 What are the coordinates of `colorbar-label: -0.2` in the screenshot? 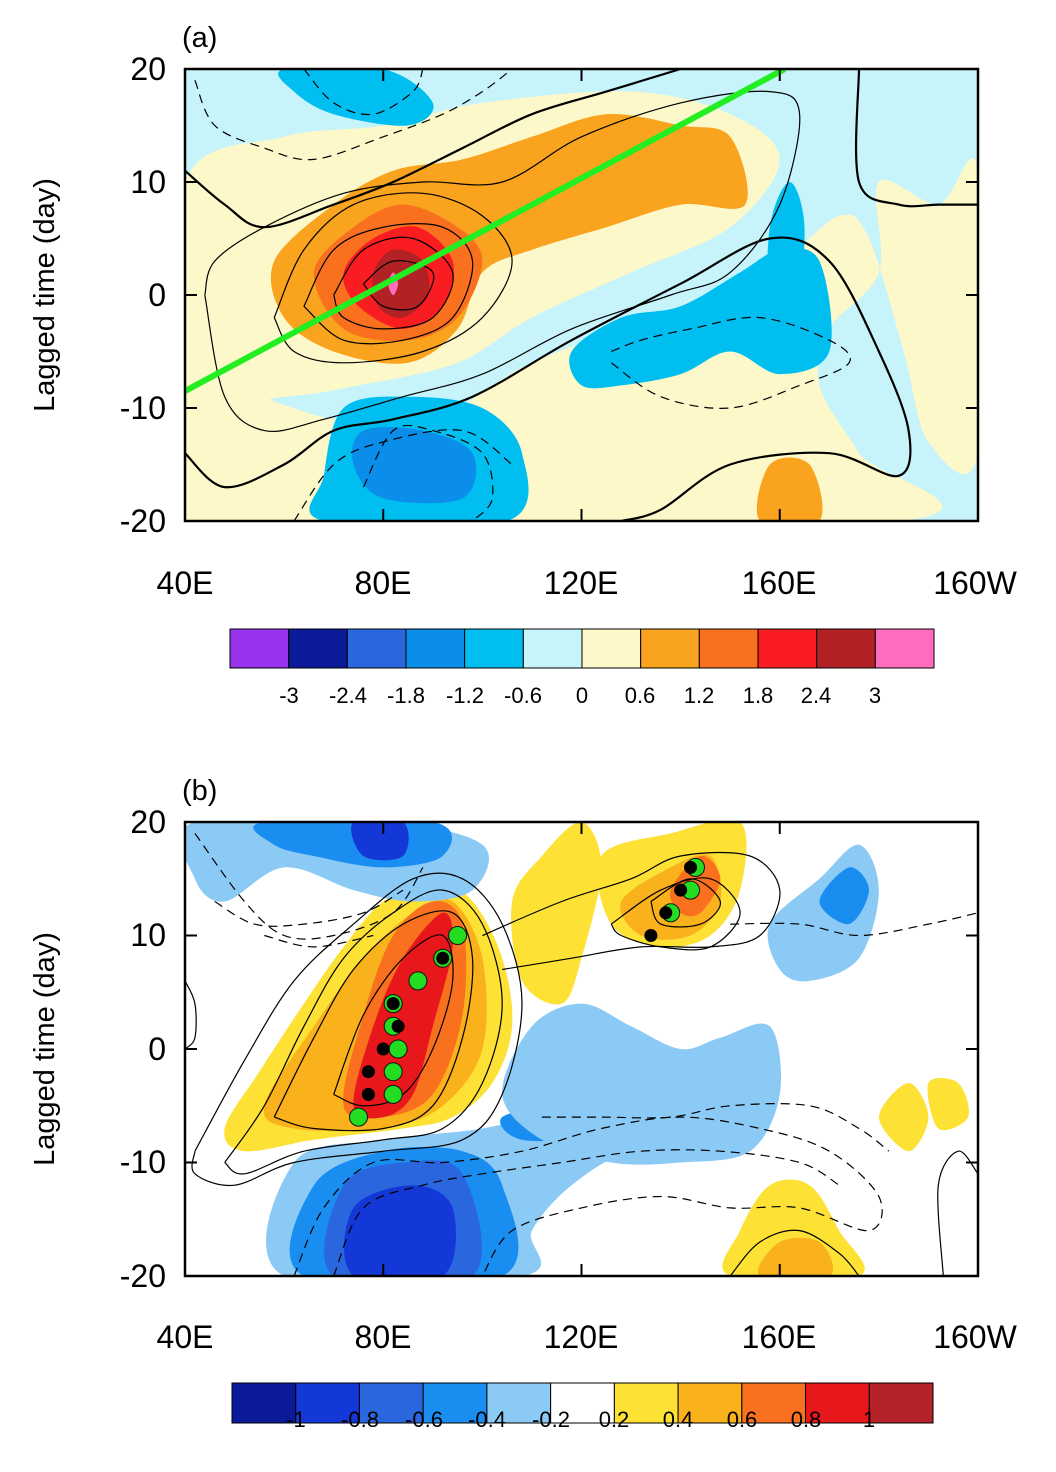 It's located at (551, 1419).